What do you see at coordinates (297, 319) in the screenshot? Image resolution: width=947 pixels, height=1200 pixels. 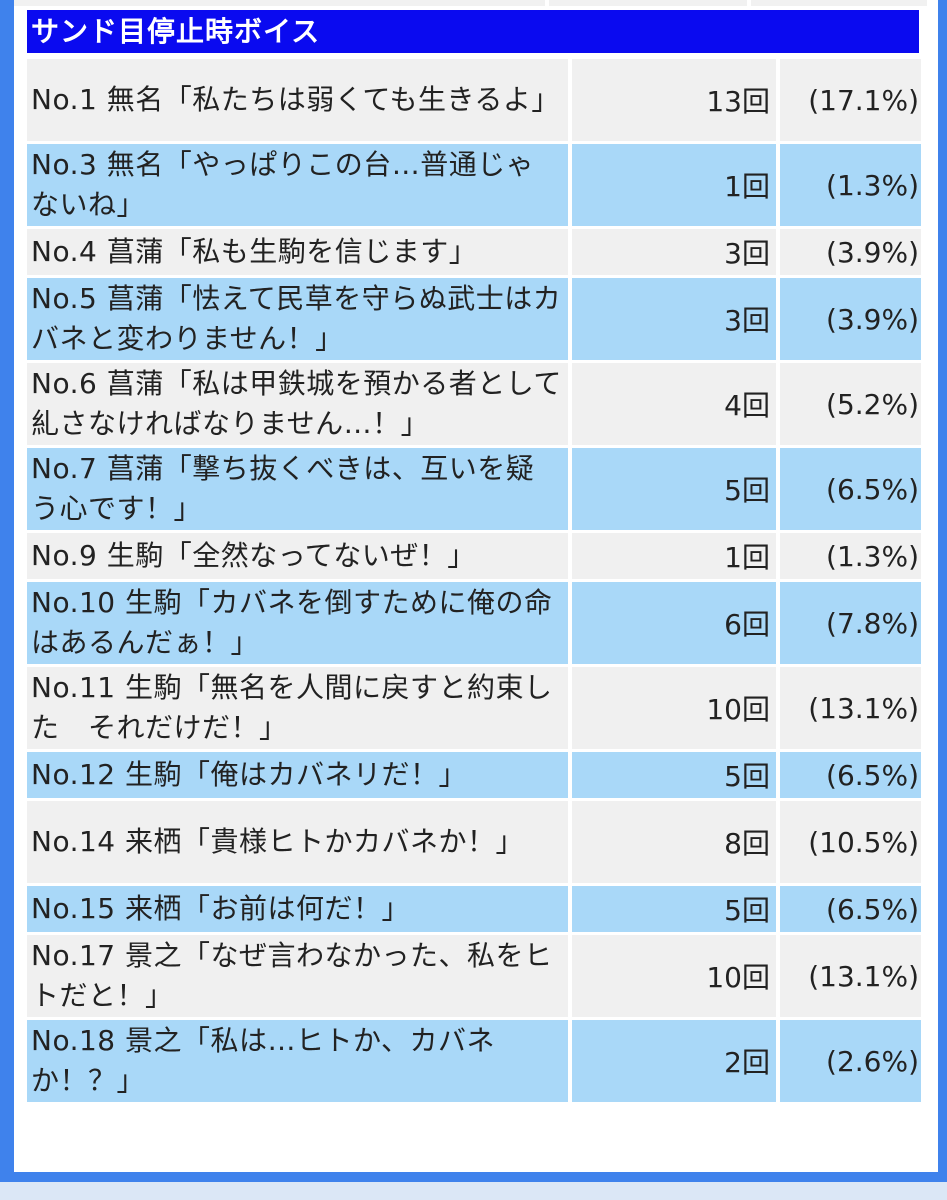 I see `voice-label: No.5 菖蒲「怯えて民草を守らぬ武士はカバネと変わりません！」` at bounding box center [297, 319].